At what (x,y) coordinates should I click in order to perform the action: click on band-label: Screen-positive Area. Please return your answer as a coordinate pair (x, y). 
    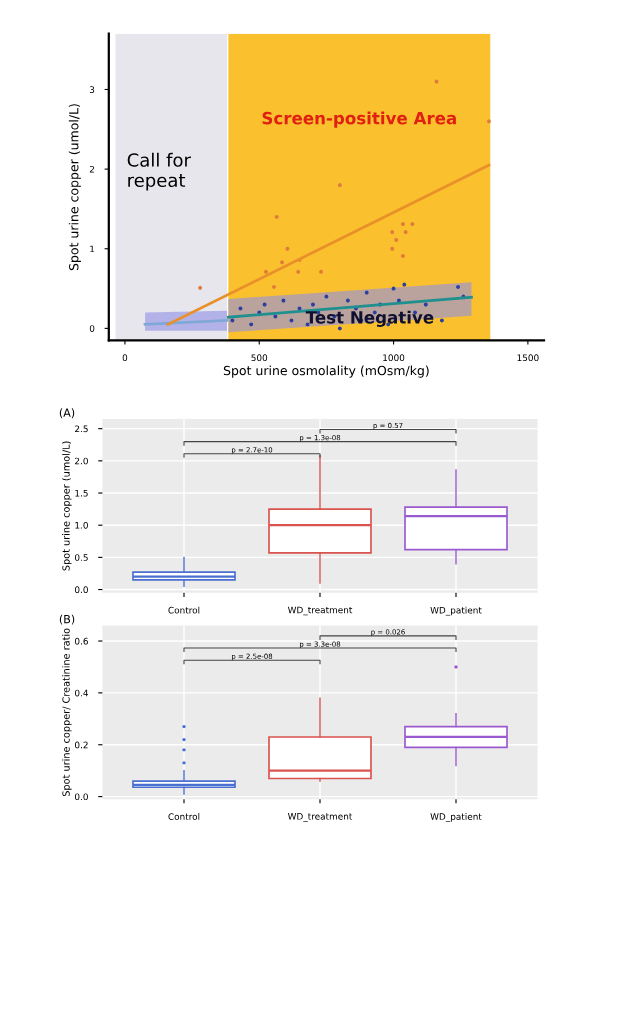
    Looking at the image, I should click on (359, 119).